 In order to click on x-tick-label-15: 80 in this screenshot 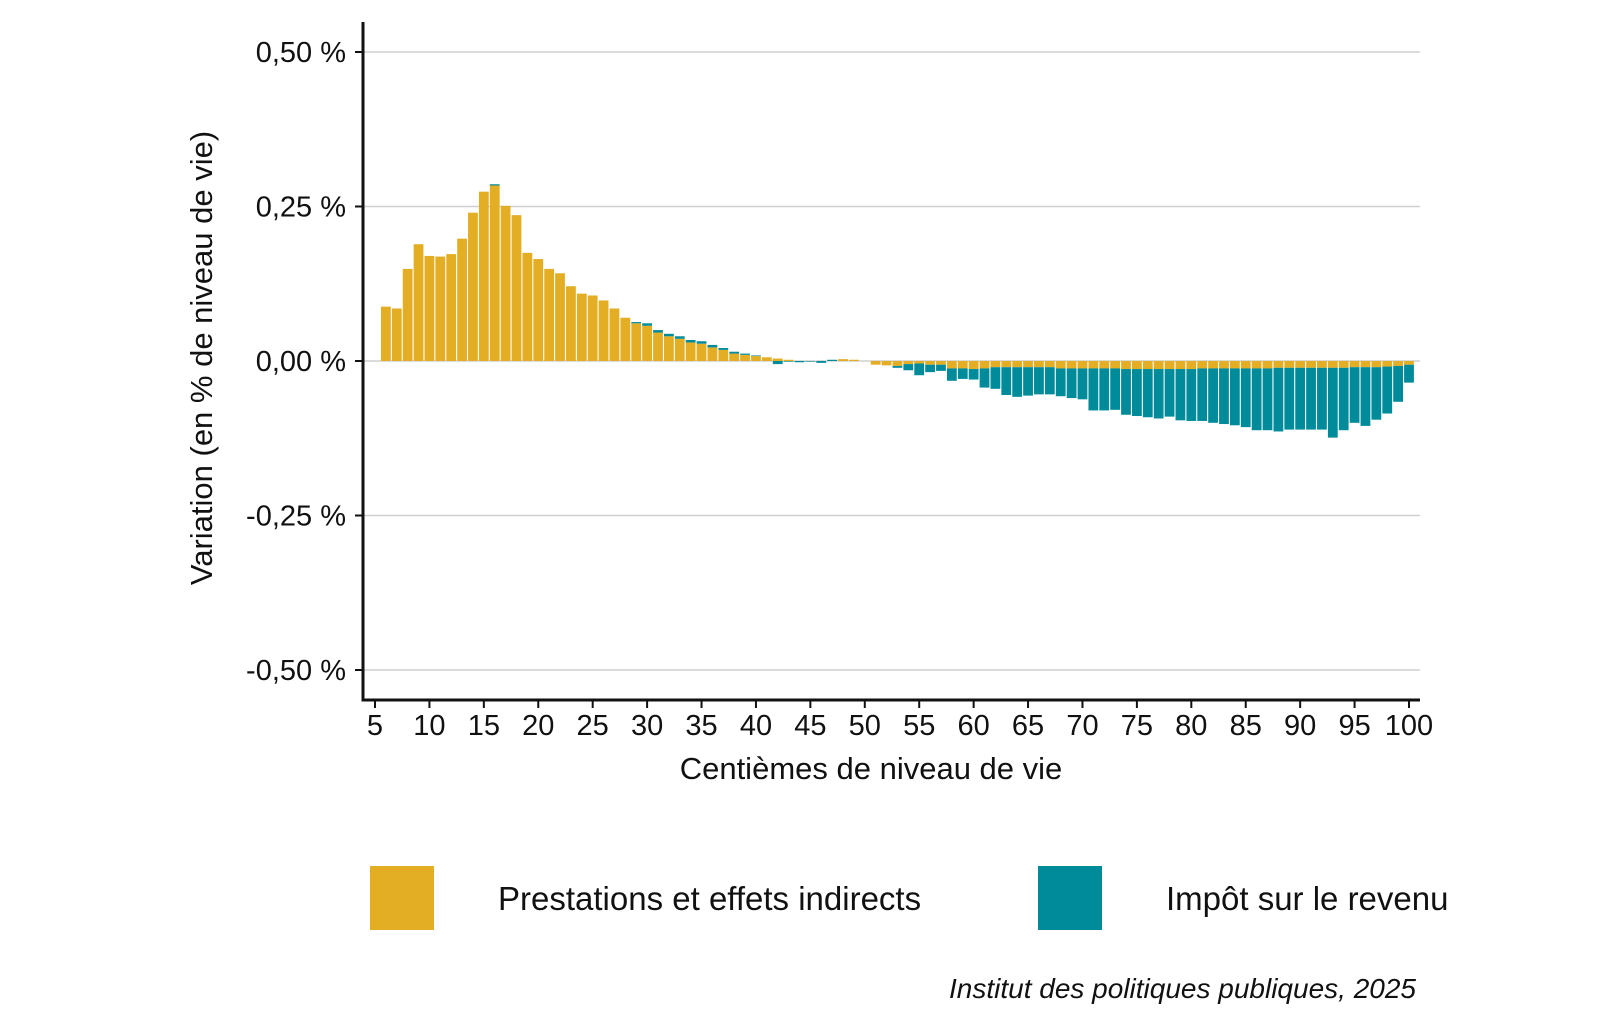, I will do `click(1191, 726)`.